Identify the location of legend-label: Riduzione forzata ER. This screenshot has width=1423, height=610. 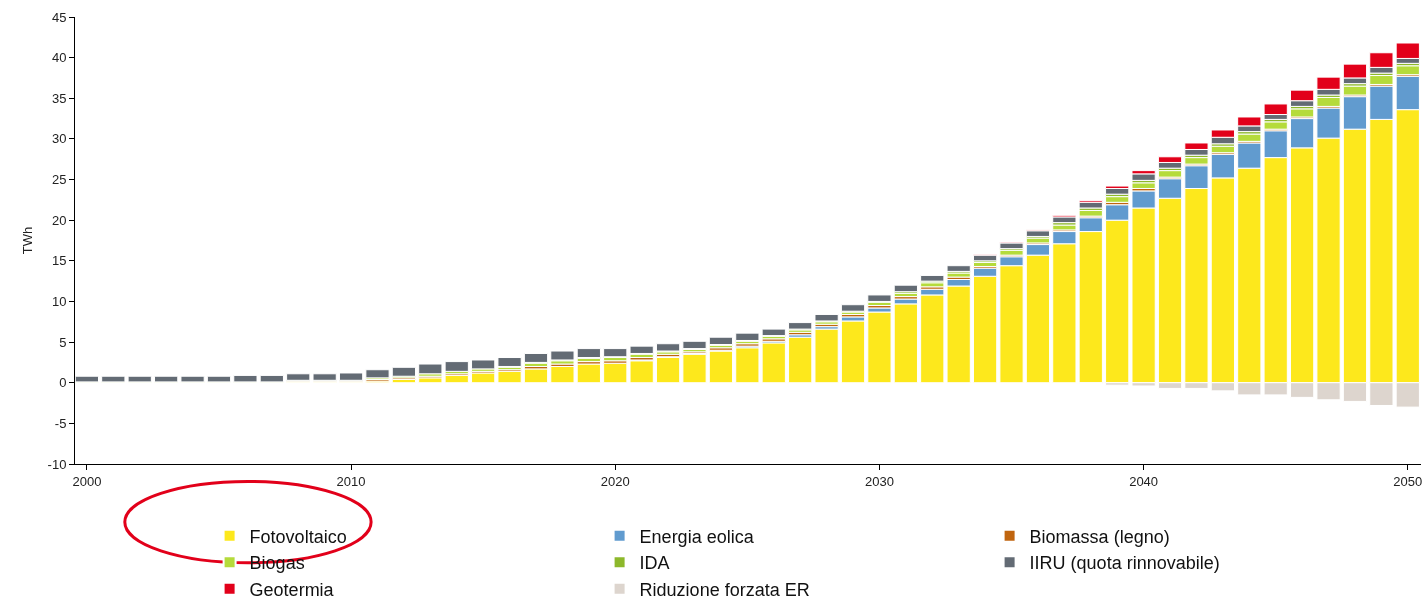
(724, 589).